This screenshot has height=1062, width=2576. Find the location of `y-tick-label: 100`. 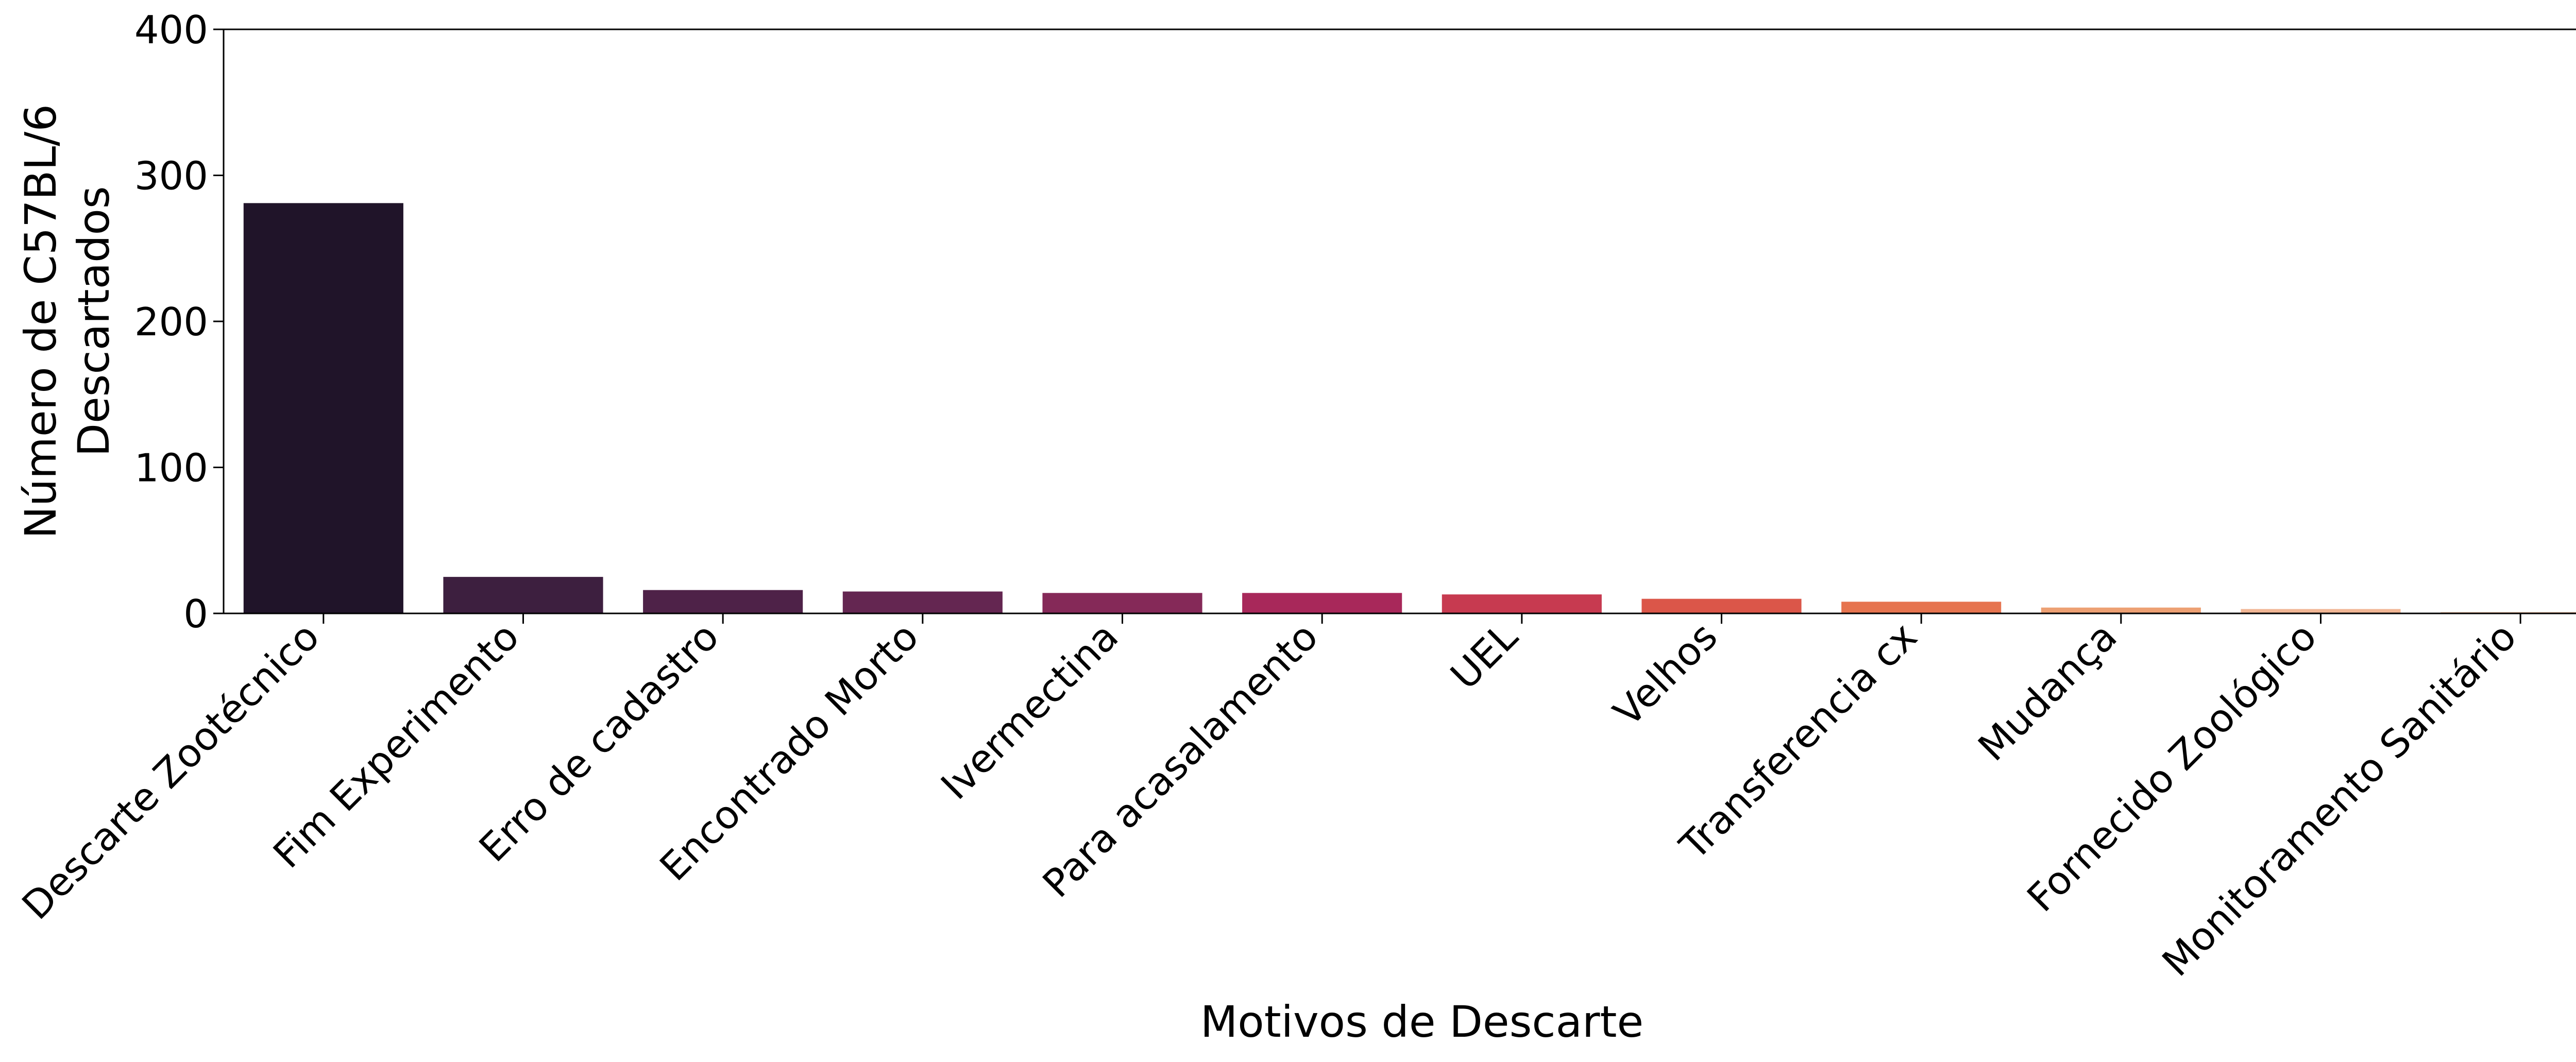

y-tick-label: 100 is located at coordinates (171, 469).